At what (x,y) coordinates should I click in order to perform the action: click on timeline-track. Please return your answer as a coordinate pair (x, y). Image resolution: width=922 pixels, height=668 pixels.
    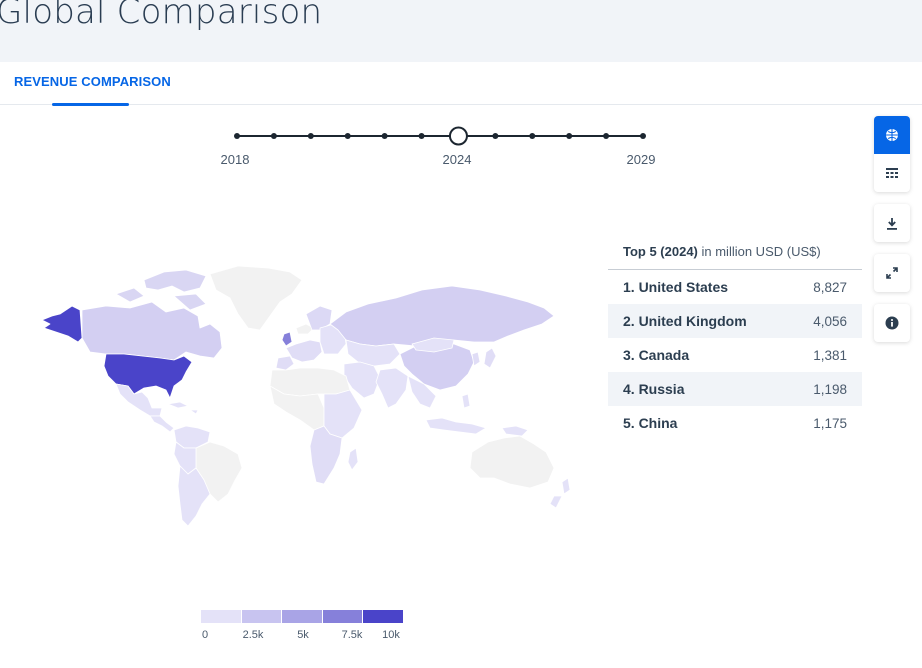
    Looking at the image, I should click on (440, 135).